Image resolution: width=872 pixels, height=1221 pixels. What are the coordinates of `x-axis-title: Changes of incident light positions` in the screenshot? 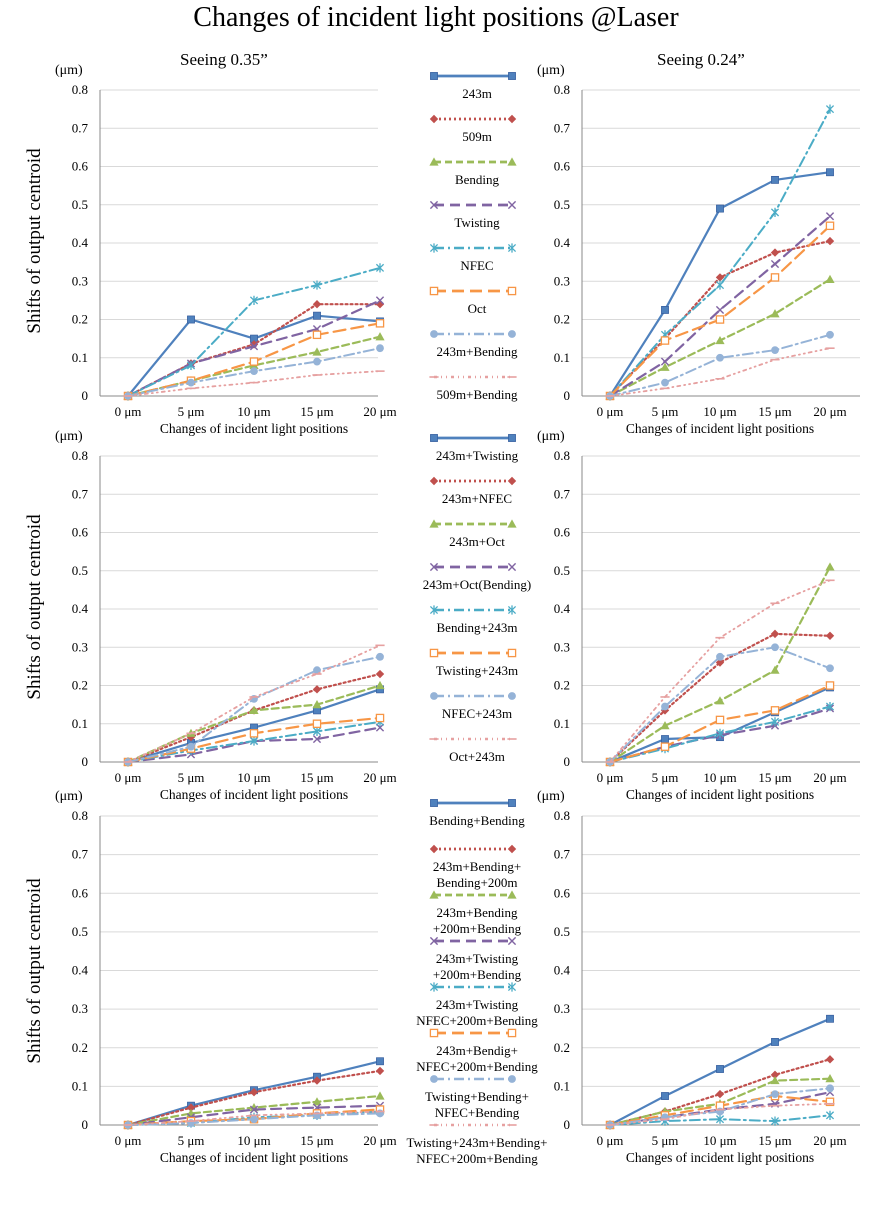 It's located at (720, 1157).